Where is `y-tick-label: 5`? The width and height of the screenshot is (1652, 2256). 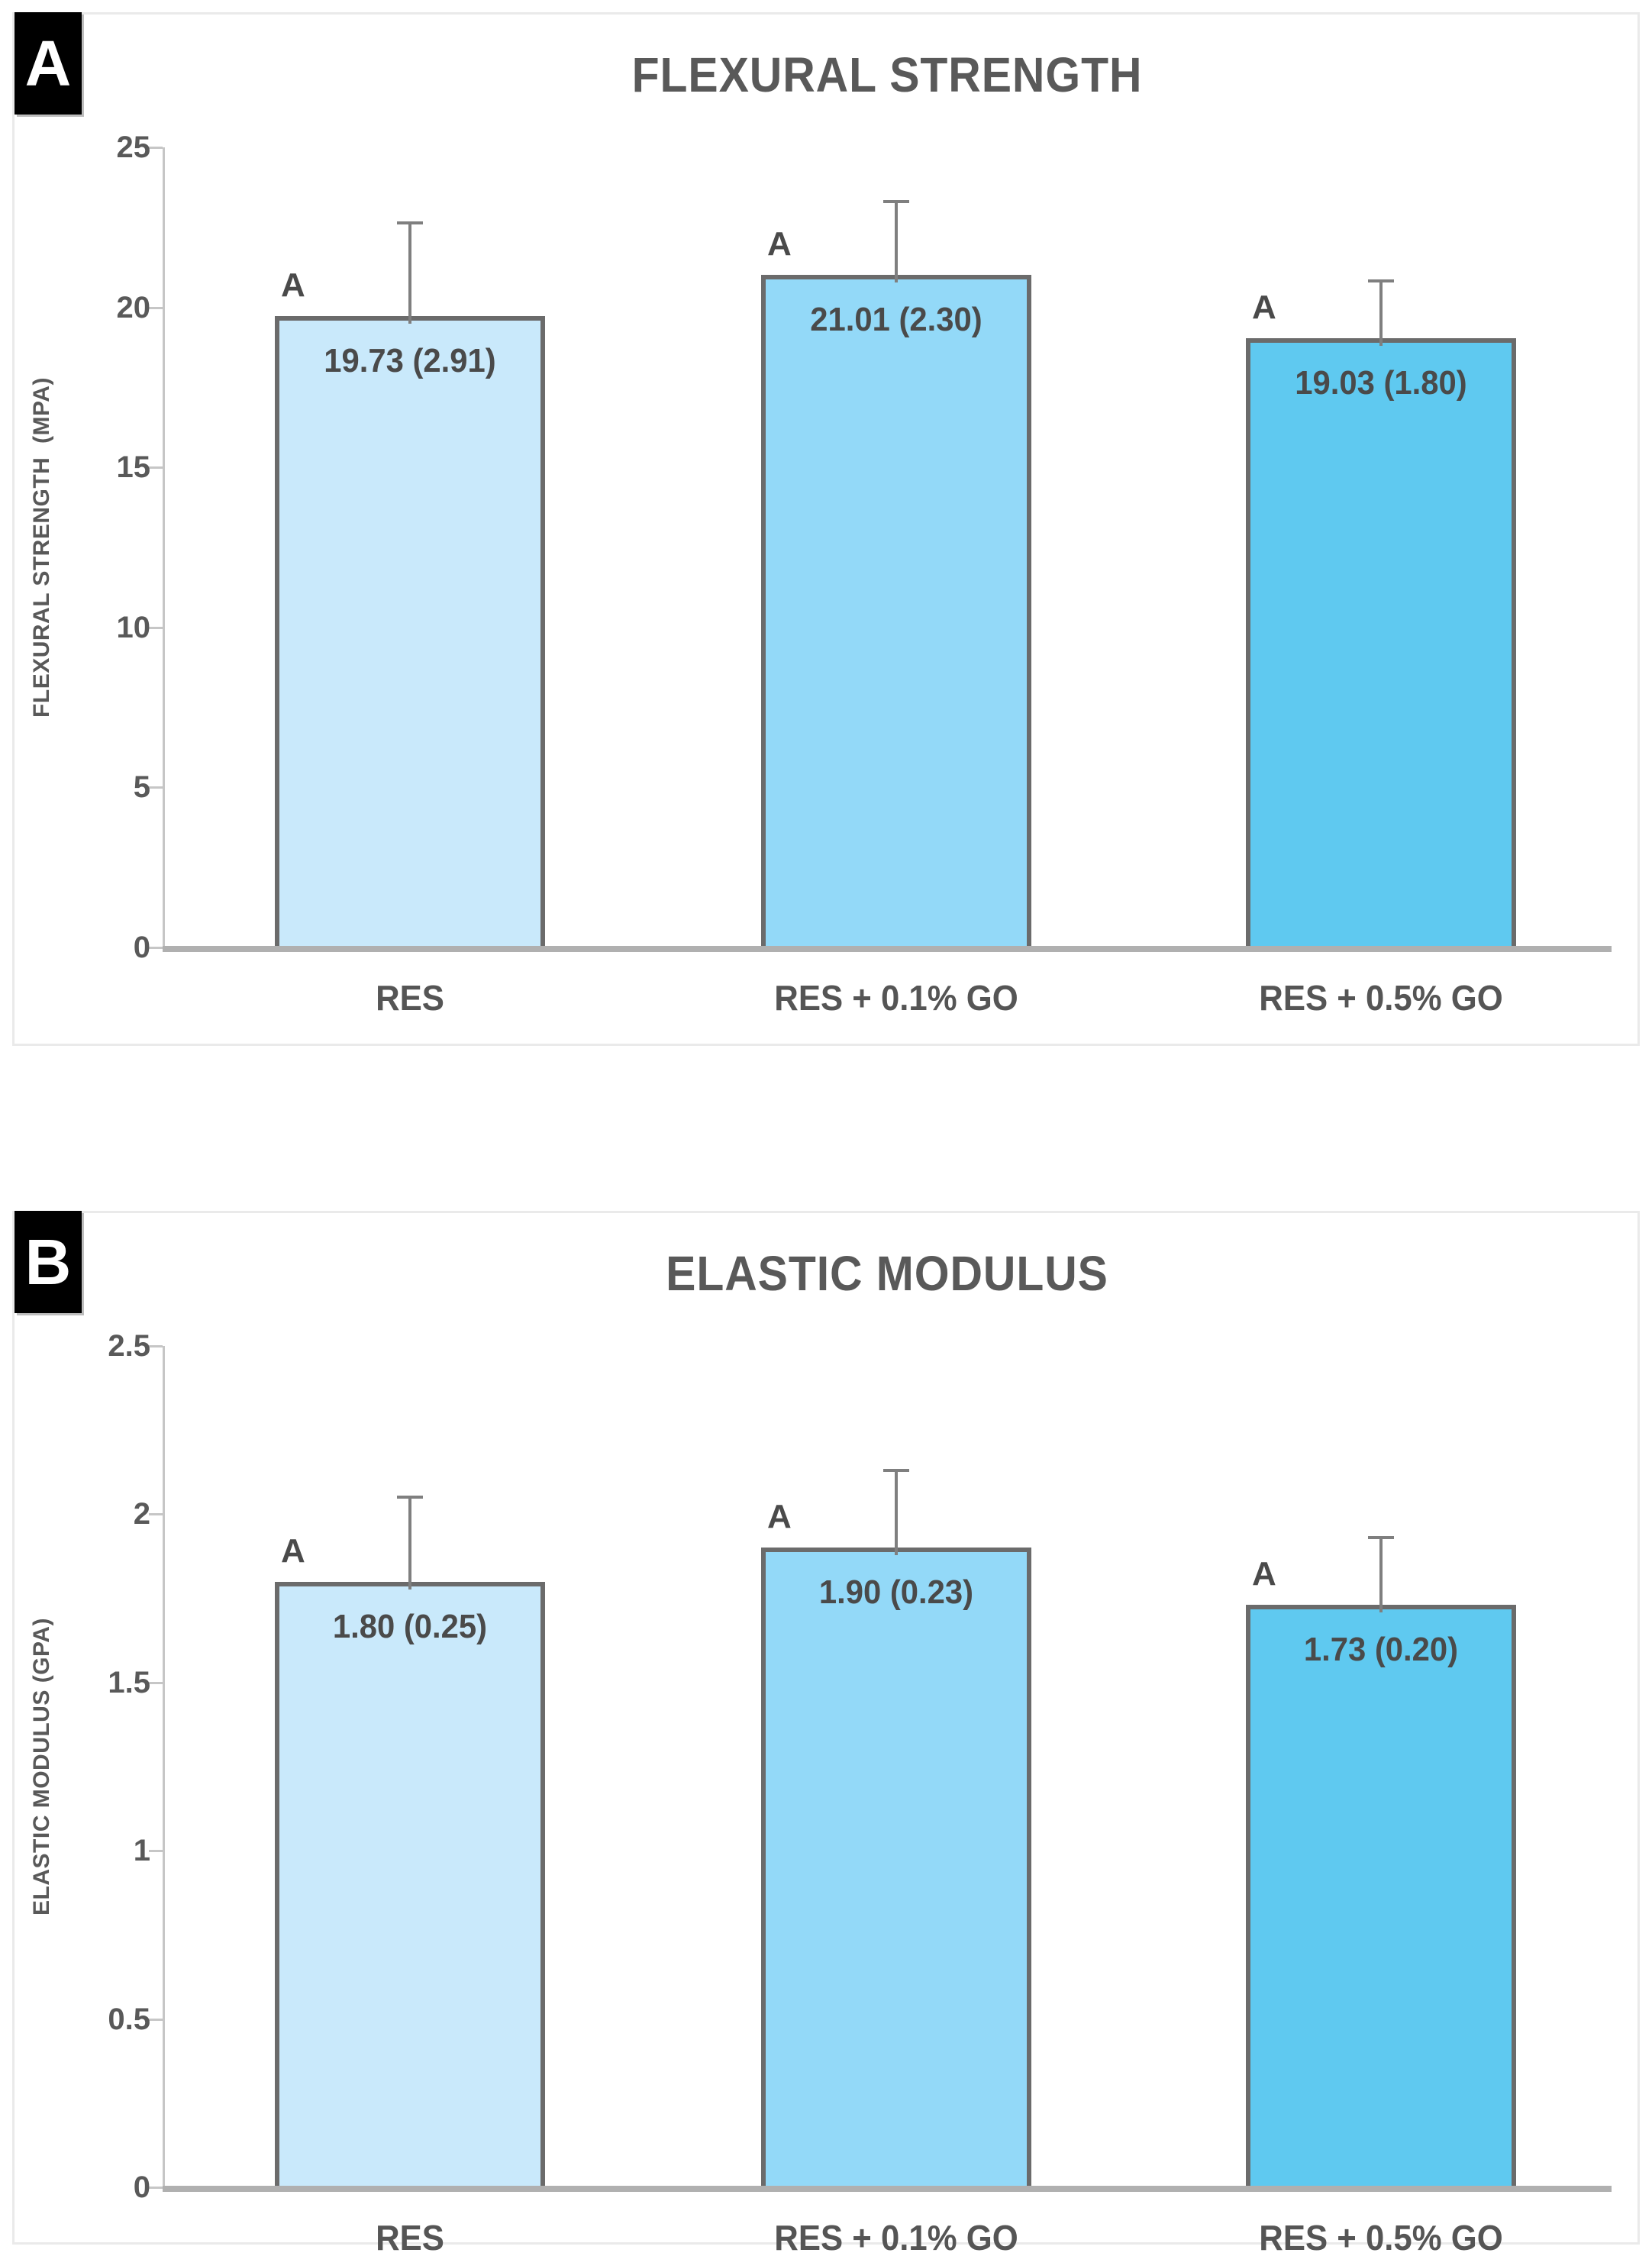 y-tick-label: 5 is located at coordinates (141, 788).